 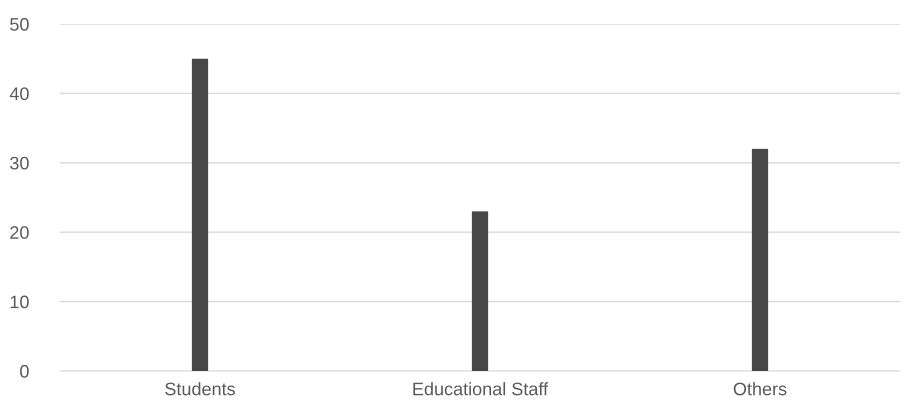 What do you see at coordinates (19, 163) in the screenshot?
I see `y-tick-label: 30` at bounding box center [19, 163].